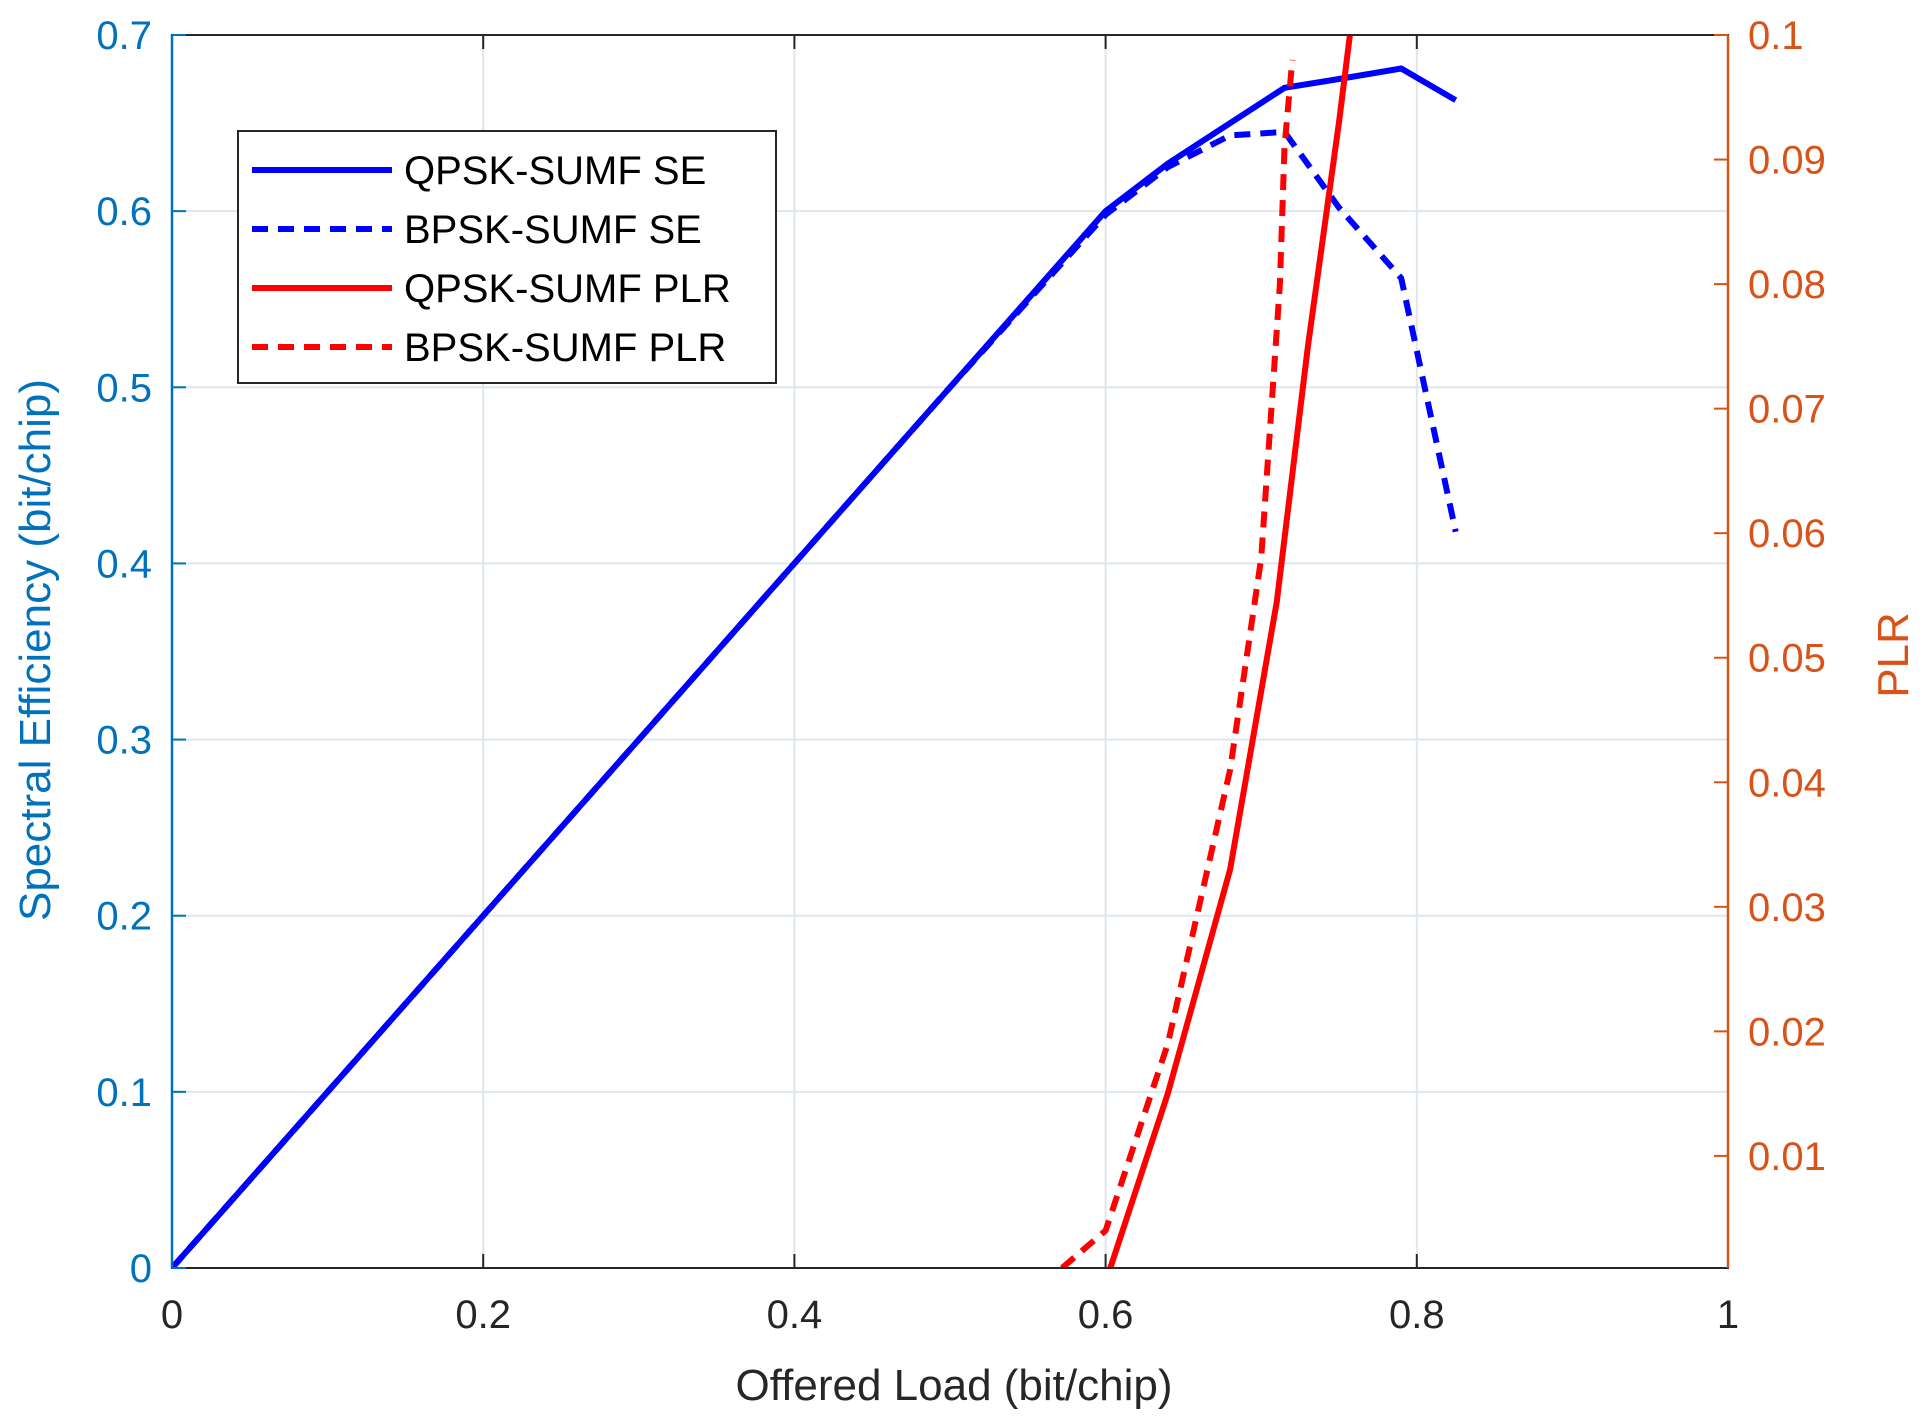  Describe the element at coordinates (555, 171) in the screenshot. I see `legend-entry-label: QPSK-SUMF SE` at that location.